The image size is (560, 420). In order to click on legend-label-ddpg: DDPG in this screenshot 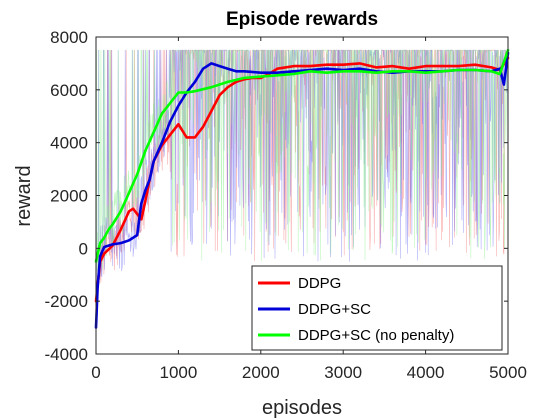, I will do `click(319, 283)`.